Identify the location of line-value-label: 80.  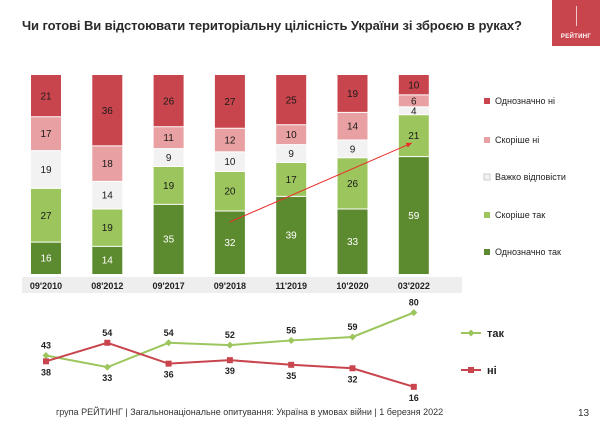
(414, 303).